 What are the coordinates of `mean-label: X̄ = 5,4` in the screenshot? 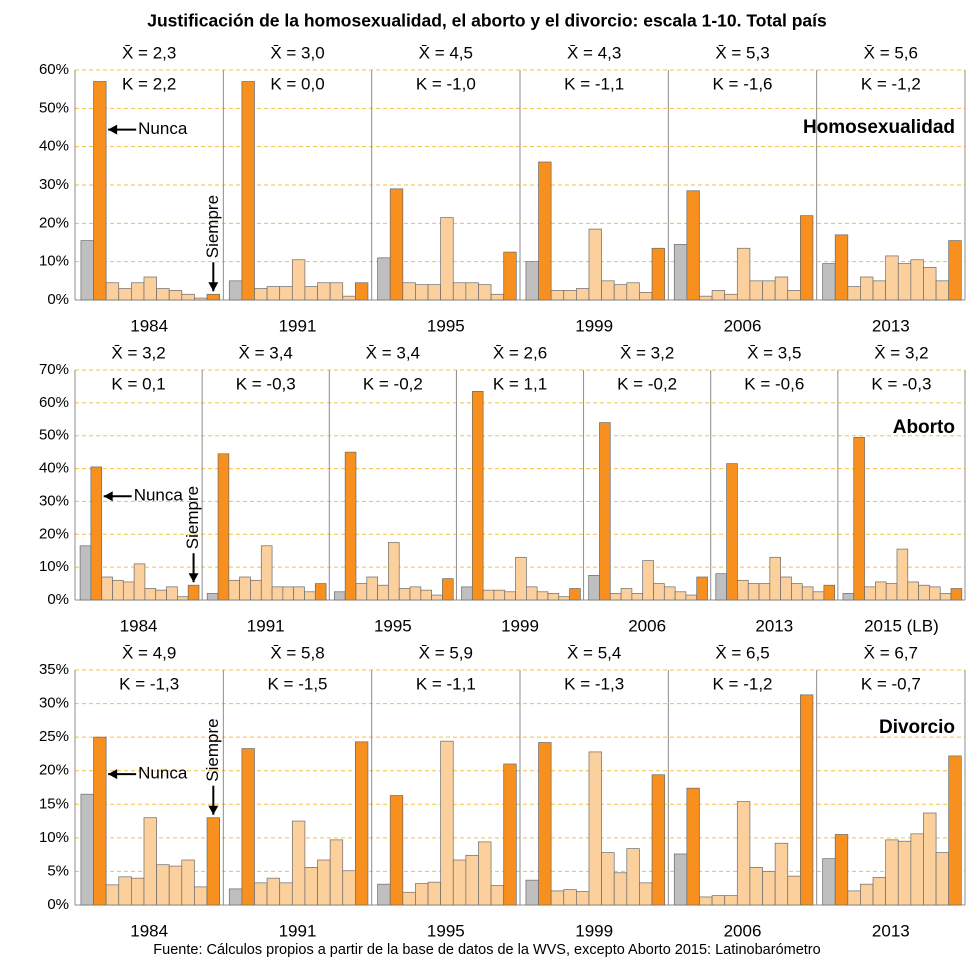 It's located at (594, 652).